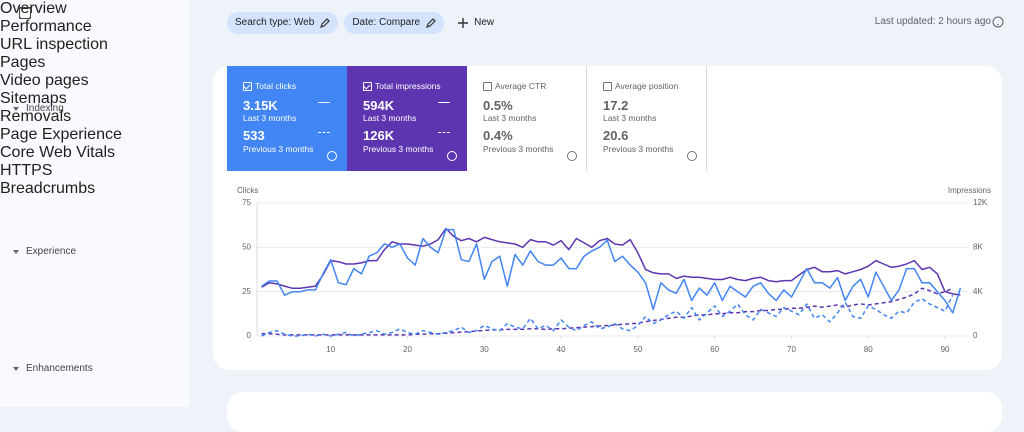 This screenshot has width=1024, height=432. Describe the element at coordinates (407, 349) in the screenshot. I see `x-tick-label: 20` at that location.